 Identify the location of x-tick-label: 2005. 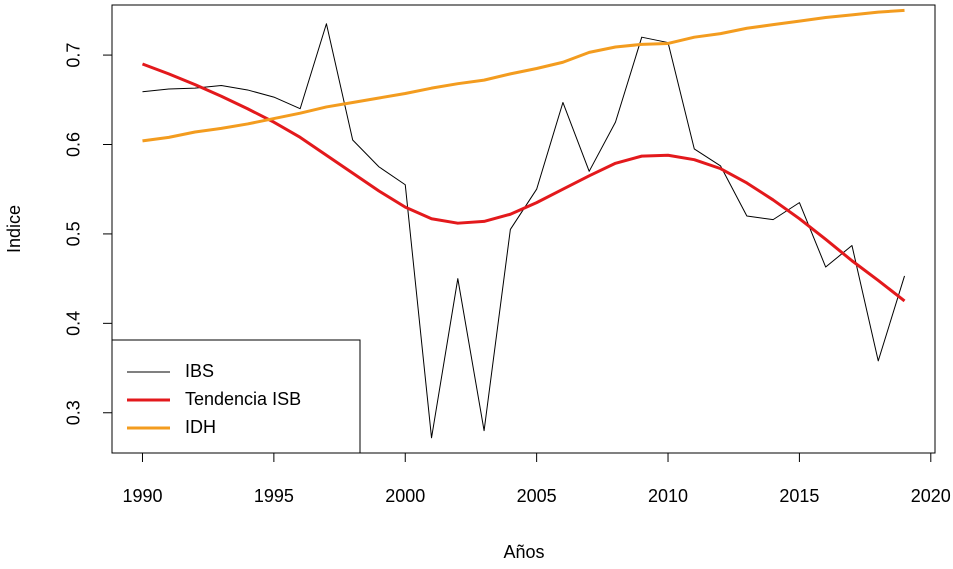
(537, 496).